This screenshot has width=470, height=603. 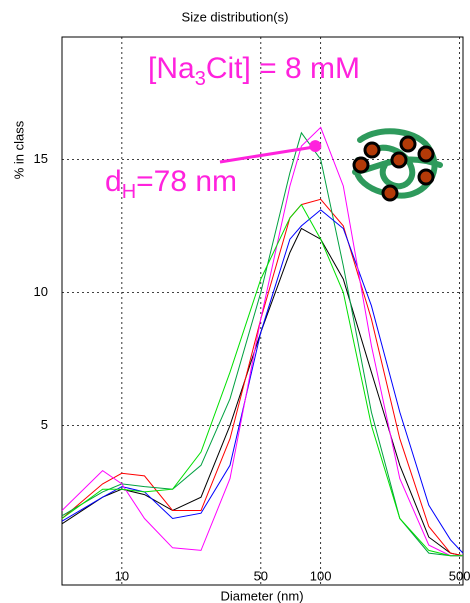 I want to click on nanoparticle-icon, so click(x=397, y=165).